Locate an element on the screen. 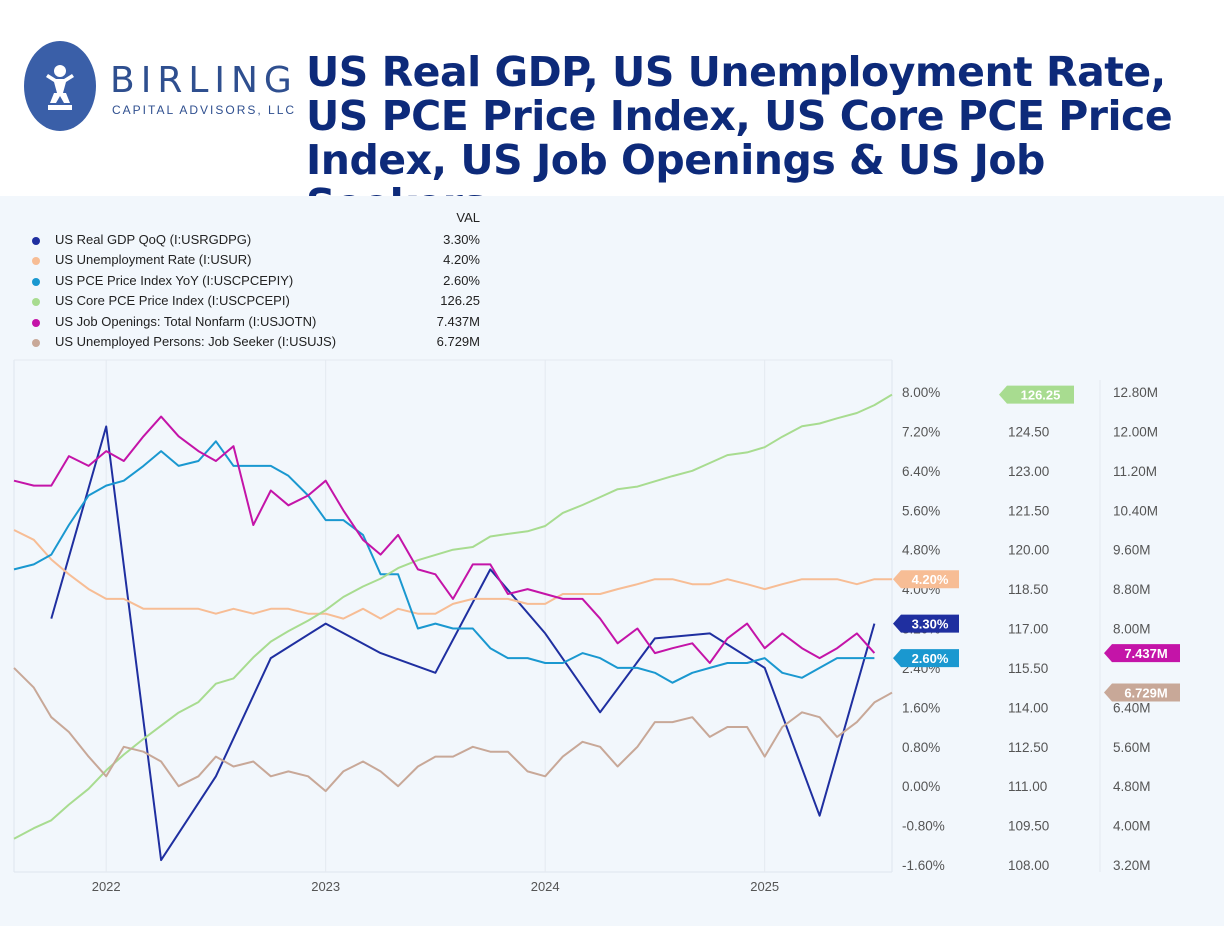  legend-item-name: US Real GDP QoQ (I:USRGDPG) is located at coordinates (153, 239).